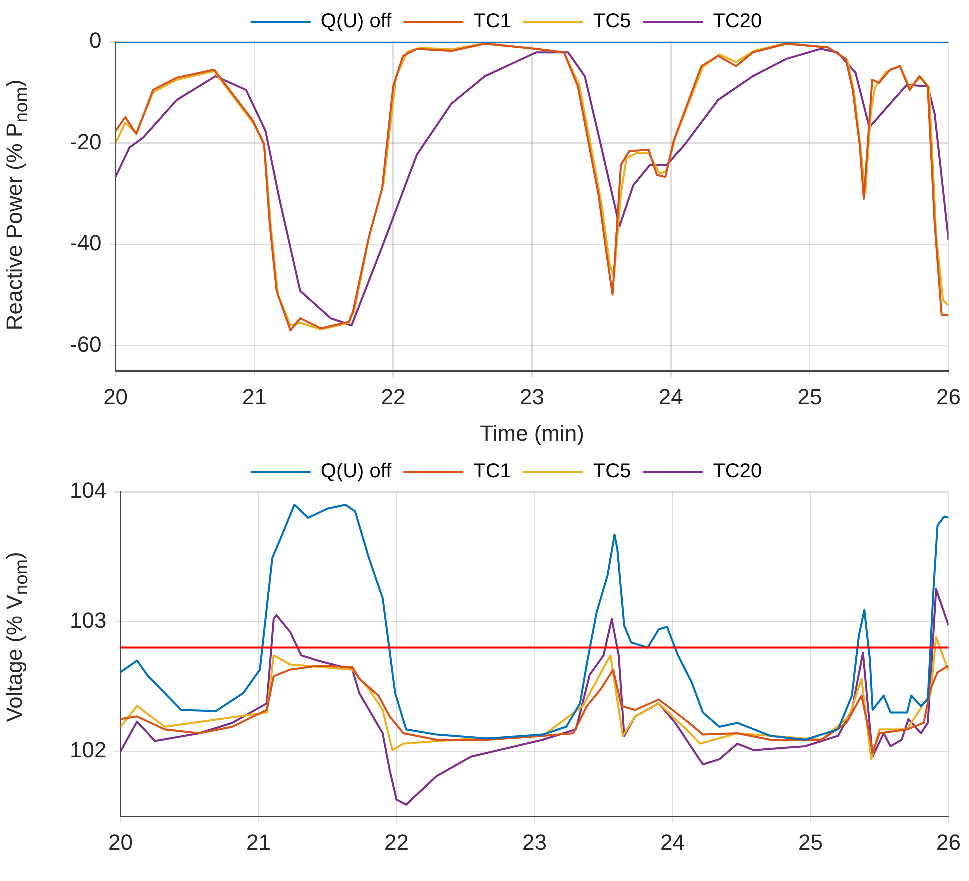 The height and width of the screenshot is (881, 969). What do you see at coordinates (88, 491) in the screenshot?
I see `y-tick-label: 104` at bounding box center [88, 491].